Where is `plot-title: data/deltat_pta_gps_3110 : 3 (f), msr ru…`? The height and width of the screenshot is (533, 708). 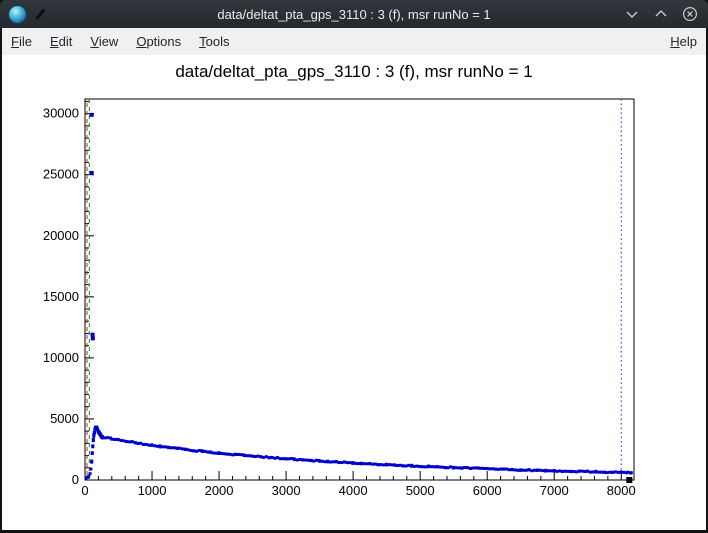 plot-title: data/deltat_pta_gps_3110 : 3 (f), msr ru… is located at coordinates (354, 71).